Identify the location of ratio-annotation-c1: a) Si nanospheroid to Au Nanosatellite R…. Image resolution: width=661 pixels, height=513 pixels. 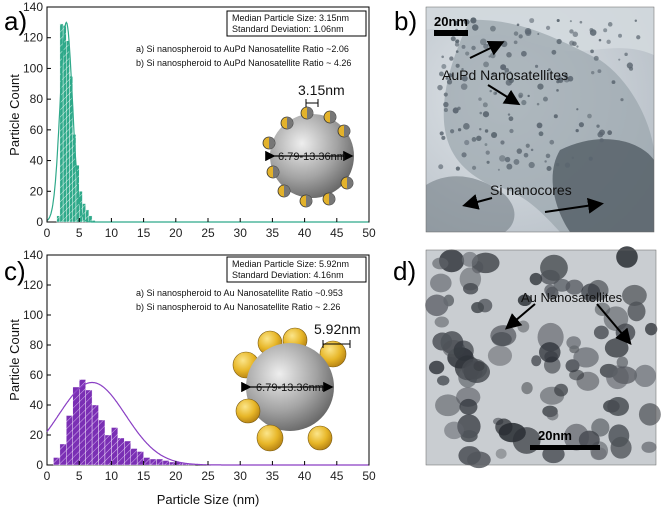
(239, 293).